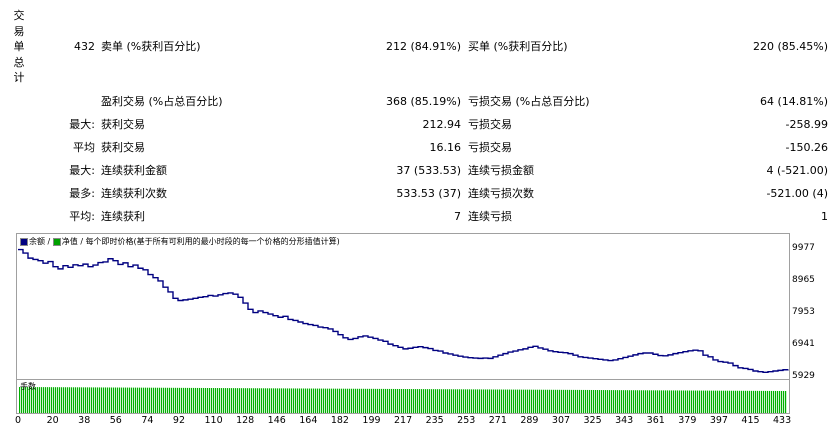 Image resolution: width=839 pixels, height=434 pixels. Describe the element at coordinates (56, 241) in the screenshot. I see `equity-swatch-icon` at that location.